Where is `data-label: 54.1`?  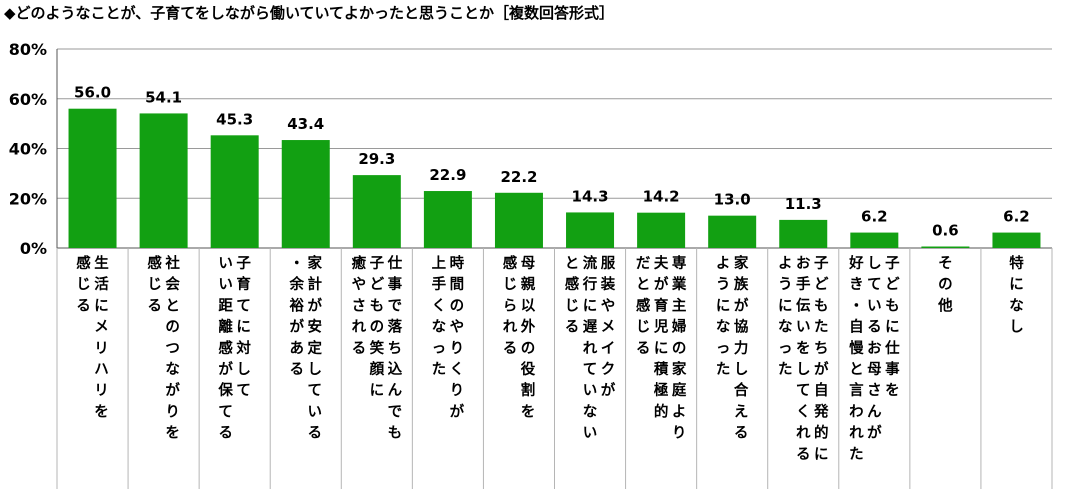 data-label: 54.1 is located at coordinates (163, 97).